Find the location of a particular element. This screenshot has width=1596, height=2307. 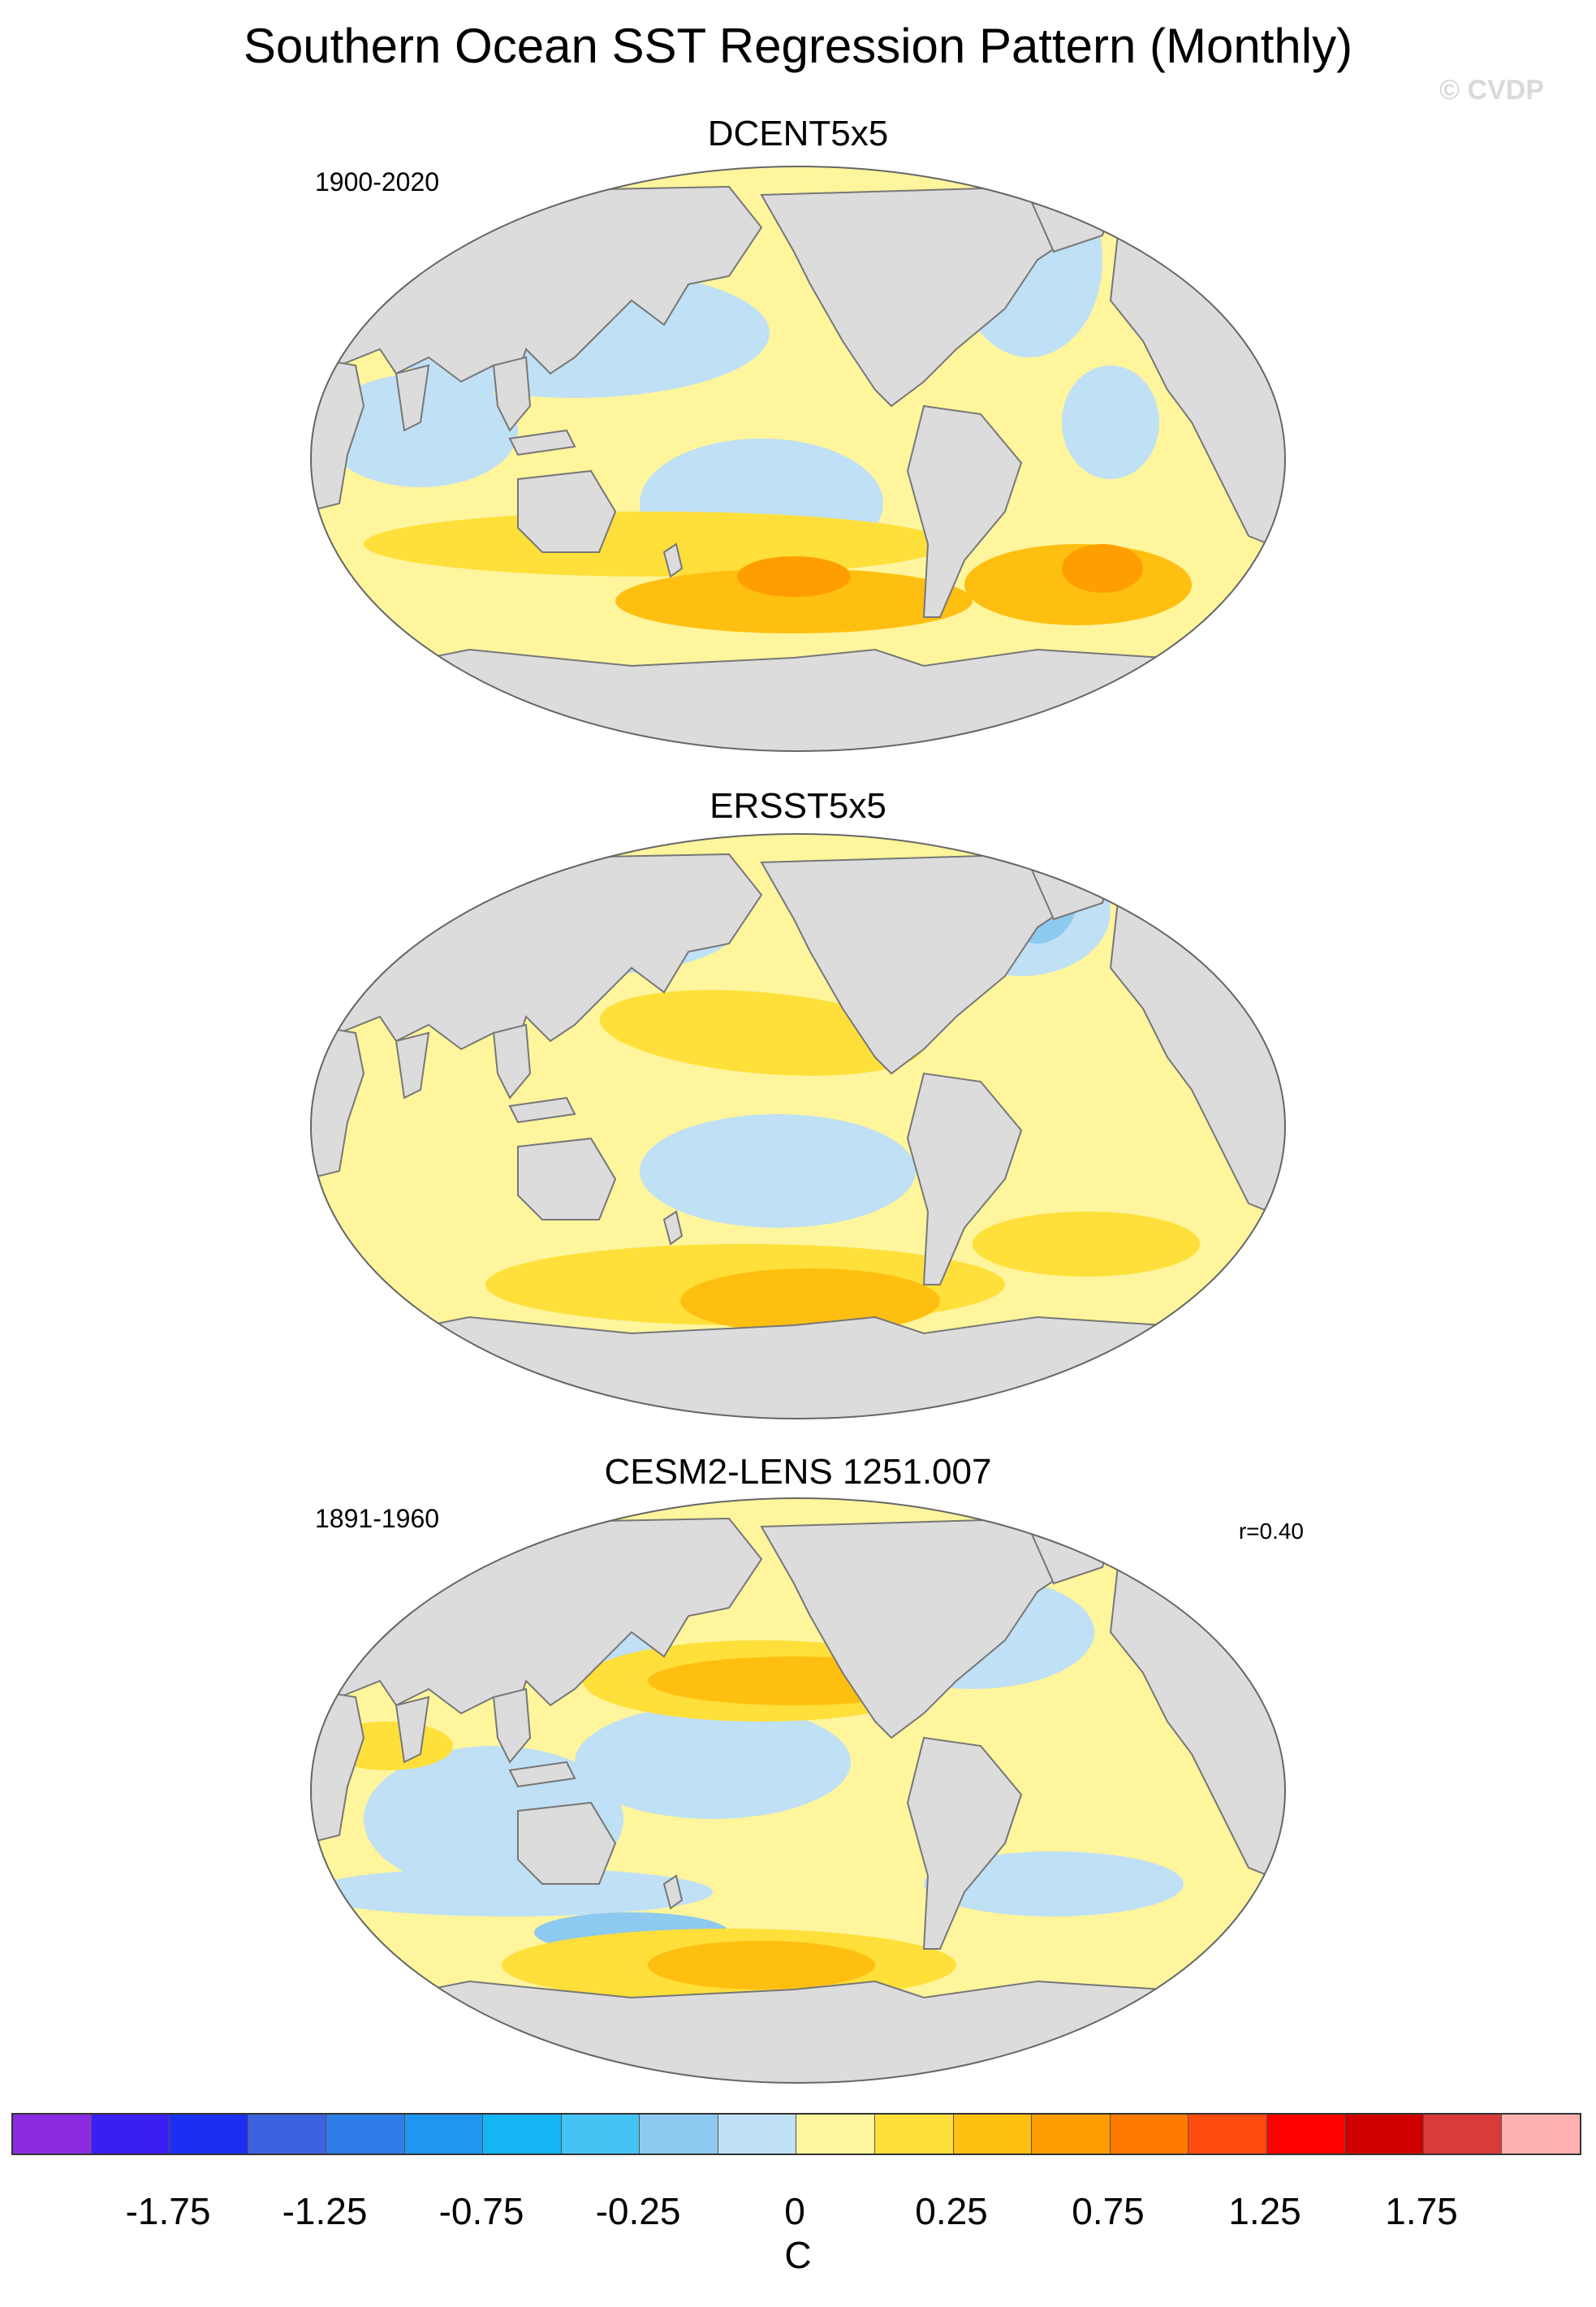

panel-1-period: 1900-2020 is located at coordinates (377, 182).